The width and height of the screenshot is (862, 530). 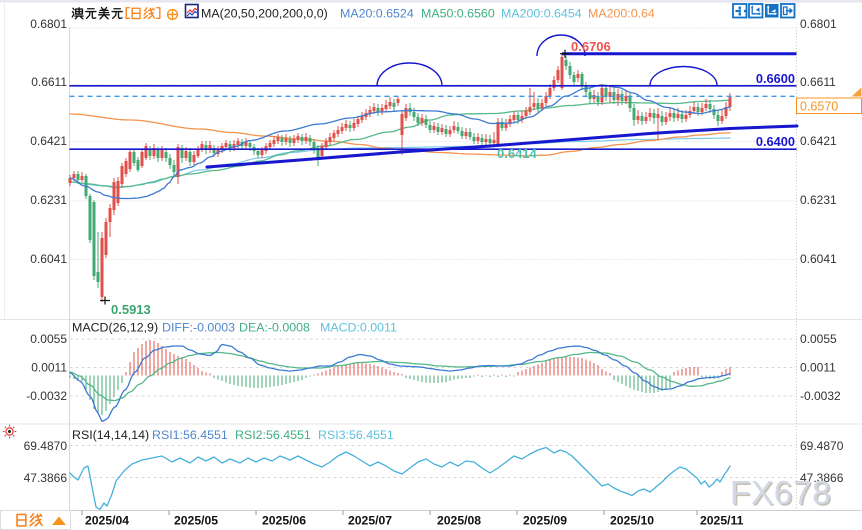 I want to click on svg-text: 0.6600, so click(x=775, y=78).